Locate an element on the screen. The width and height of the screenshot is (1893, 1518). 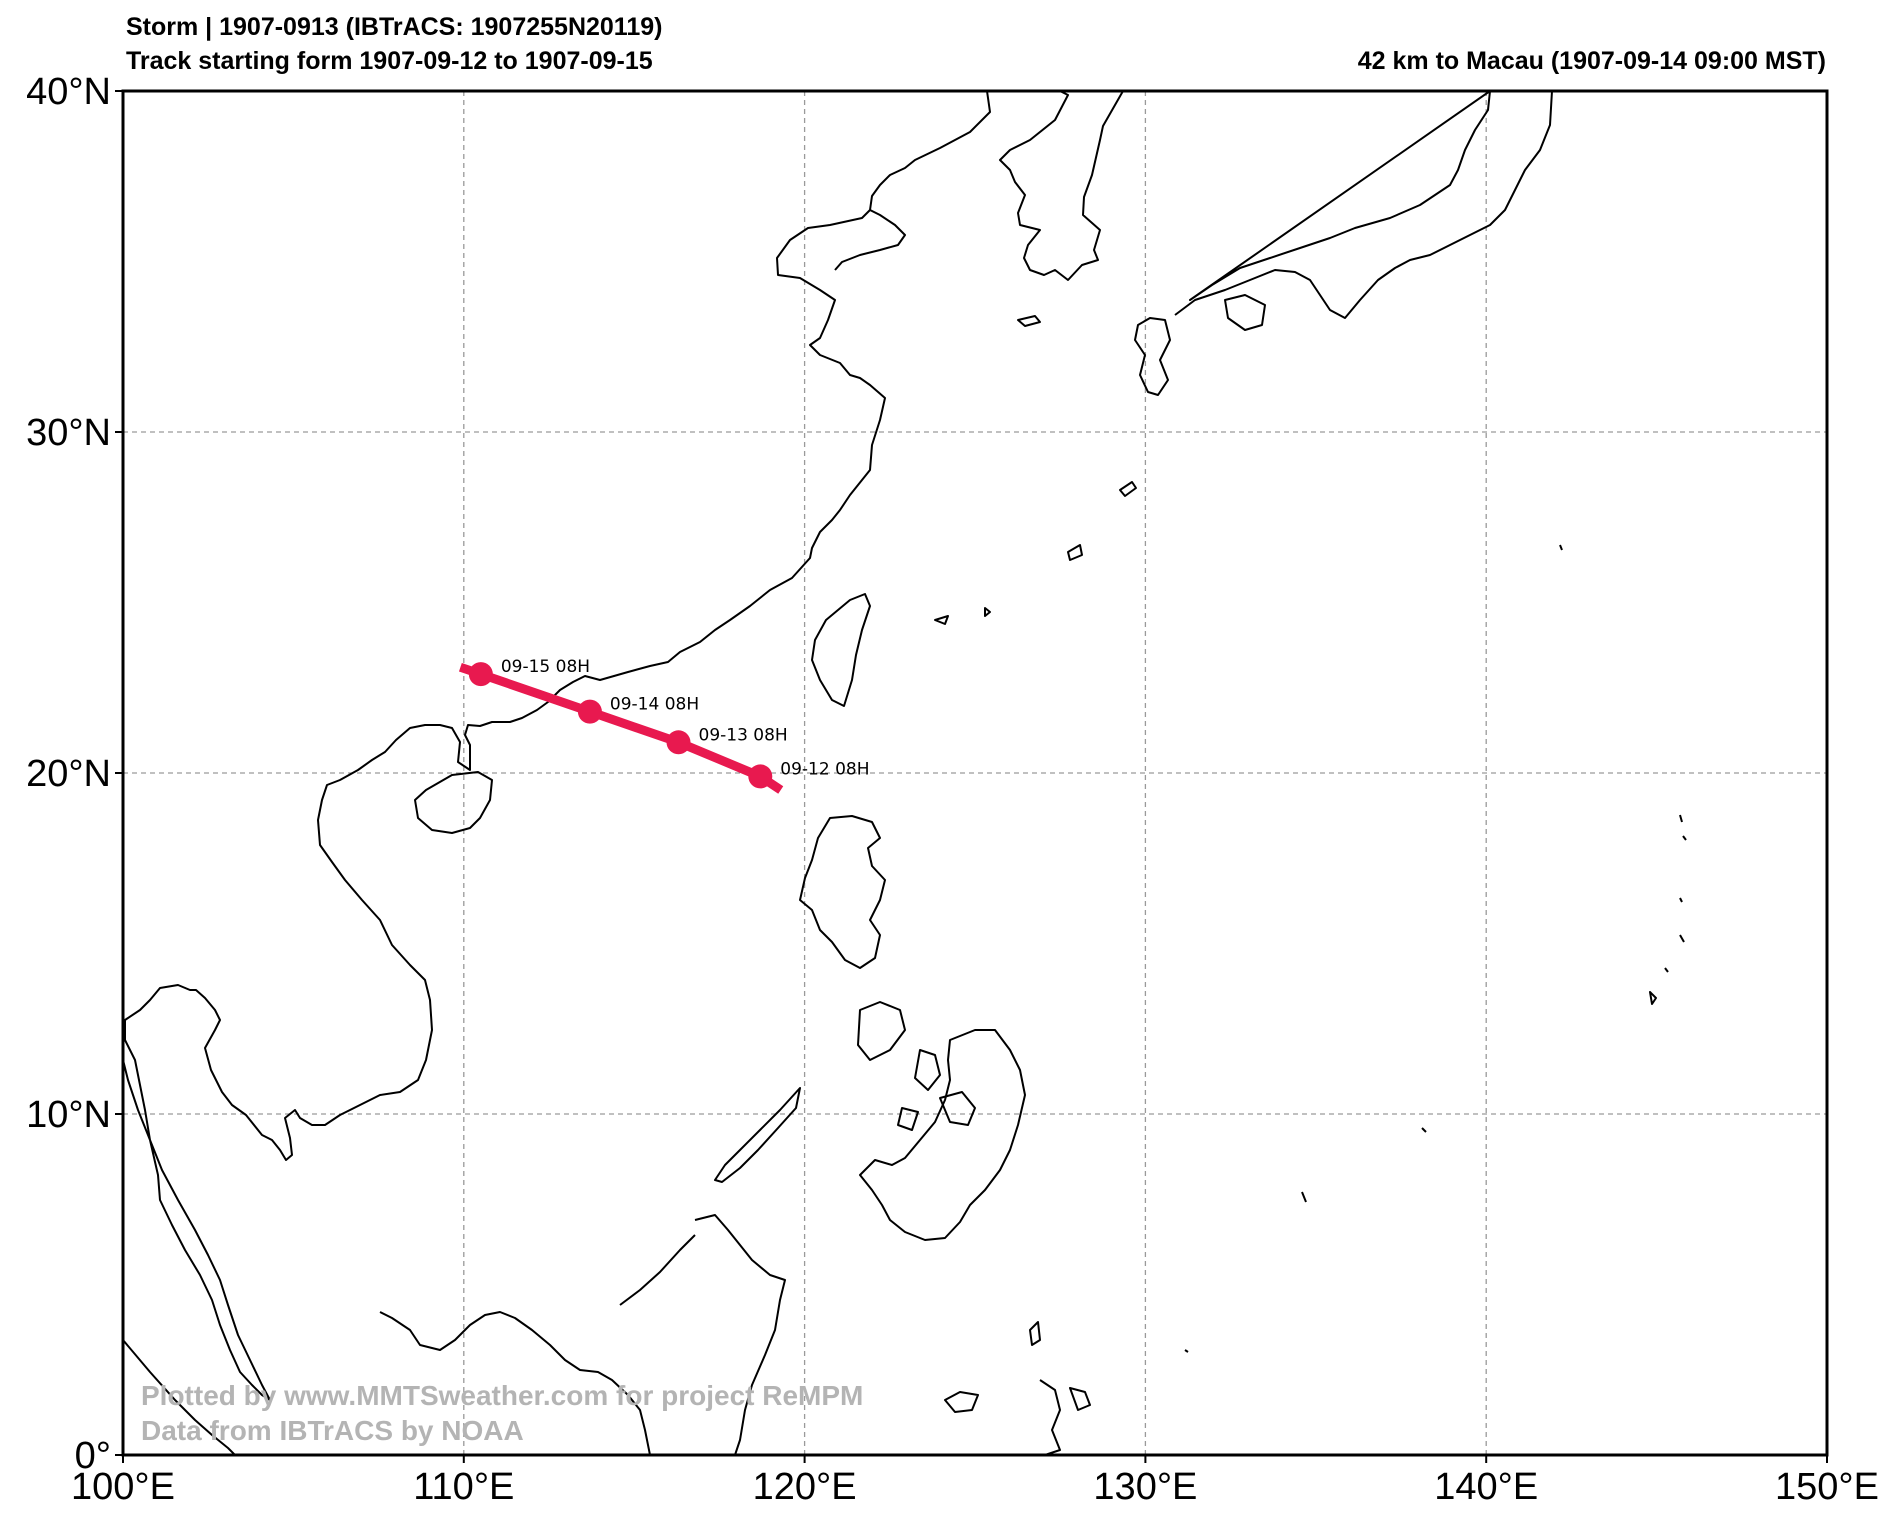
lon-tick-label: 110°E is located at coordinates (463, 1487).